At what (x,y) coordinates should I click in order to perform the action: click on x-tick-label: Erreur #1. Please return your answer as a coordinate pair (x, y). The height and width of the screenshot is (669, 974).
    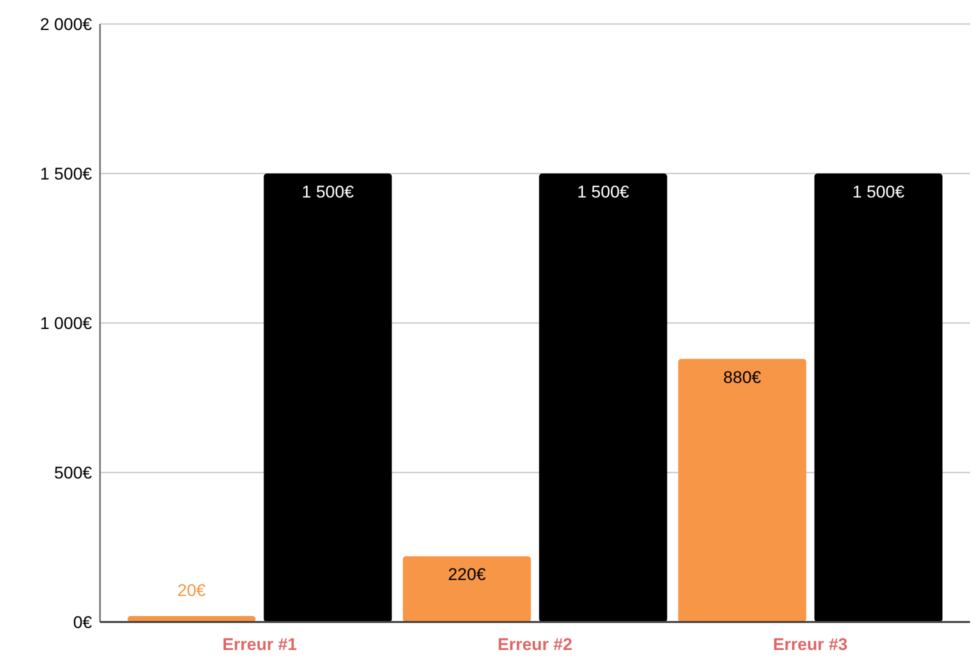
    Looking at the image, I should click on (260, 644).